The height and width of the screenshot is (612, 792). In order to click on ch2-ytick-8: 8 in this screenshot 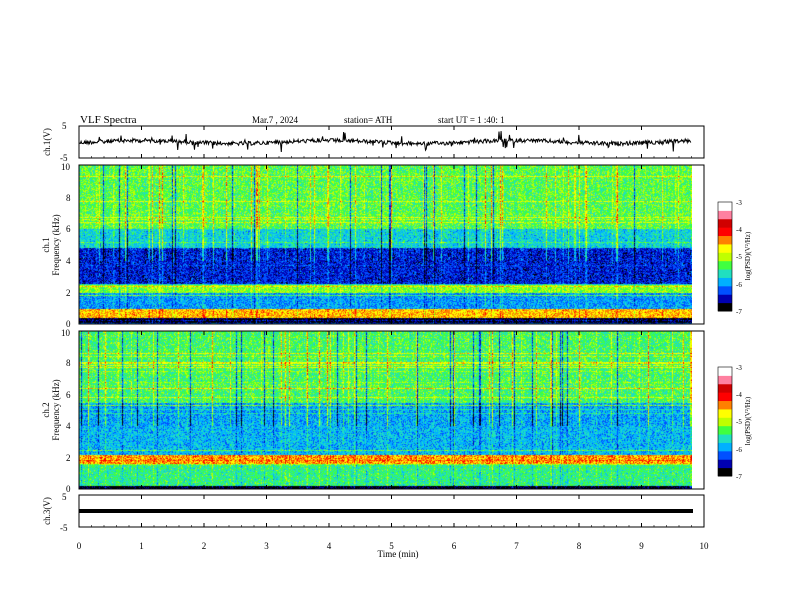, I will do `click(68, 363)`.